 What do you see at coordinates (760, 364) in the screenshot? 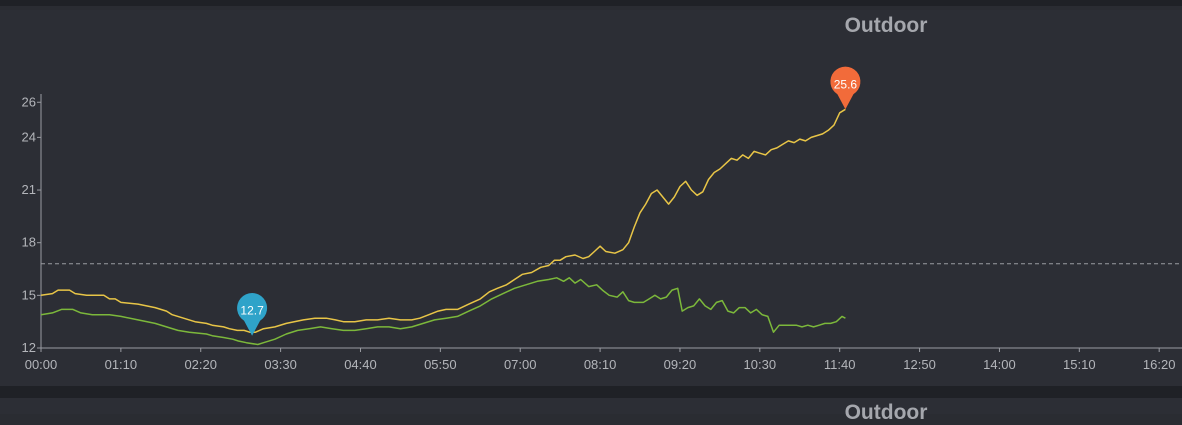
I see `x-tick-label: 10:30` at bounding box center [760, 364].